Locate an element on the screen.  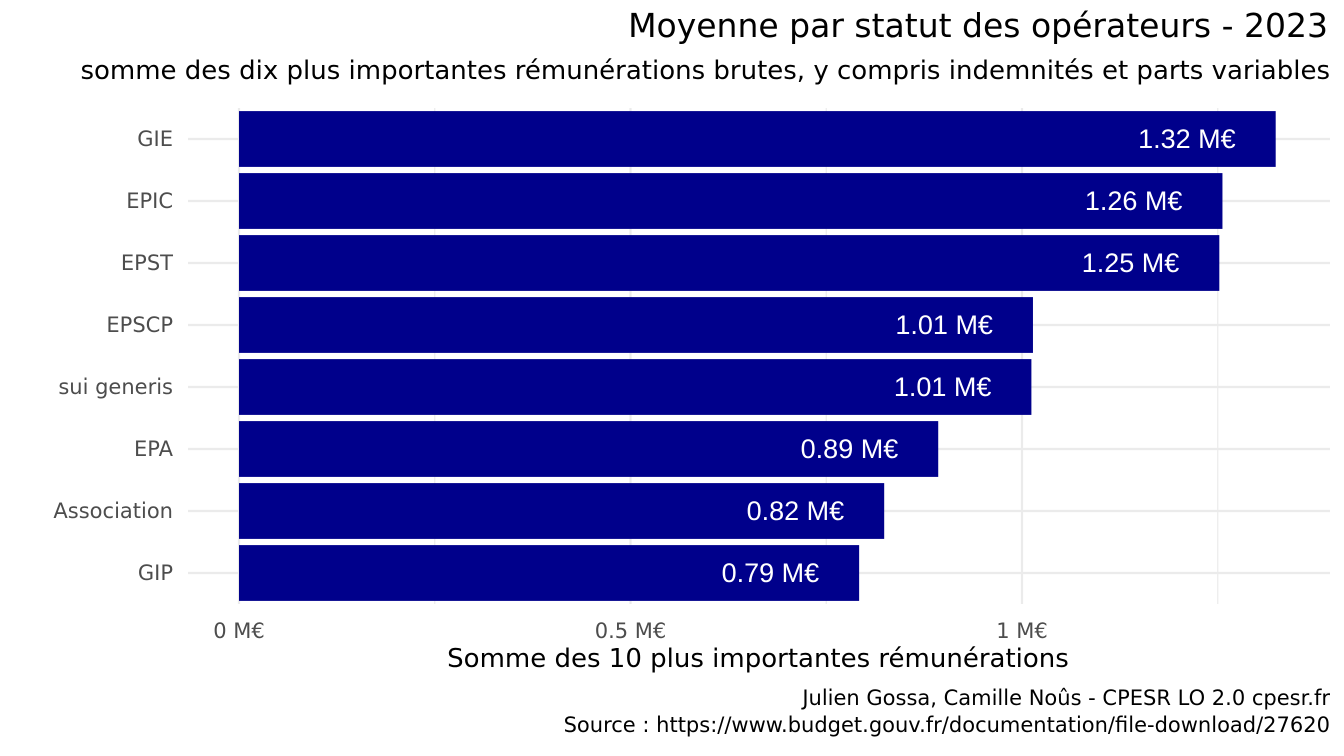
x-tick-label: 0.5 M€ is located at coordinates (631, 631).